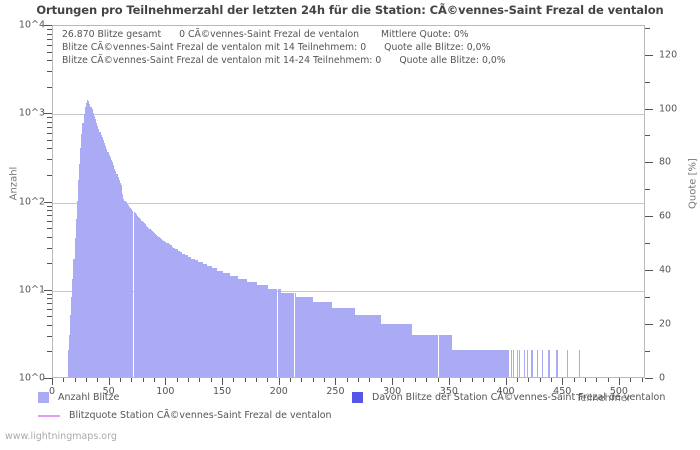  Describe the element at coordinates (647, 28) in the screenshot. I see `y2-axis-tick-minor` at that location.